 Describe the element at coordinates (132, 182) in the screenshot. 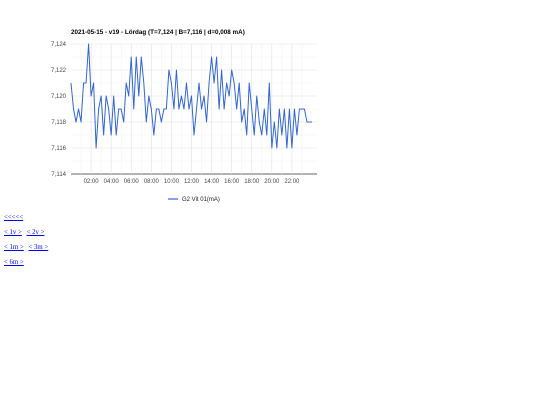

I see `x-tick-label: 06:00` at that location.